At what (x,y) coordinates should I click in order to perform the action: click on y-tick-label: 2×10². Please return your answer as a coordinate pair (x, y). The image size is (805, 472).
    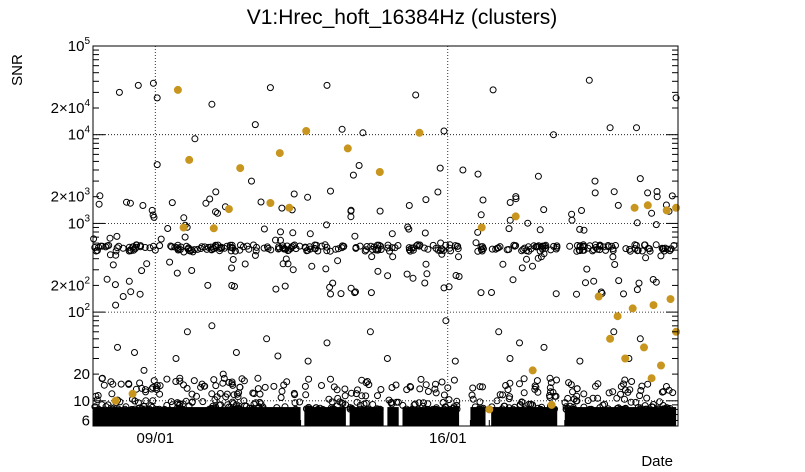
    Looking at the image, I should click on (71, 284).